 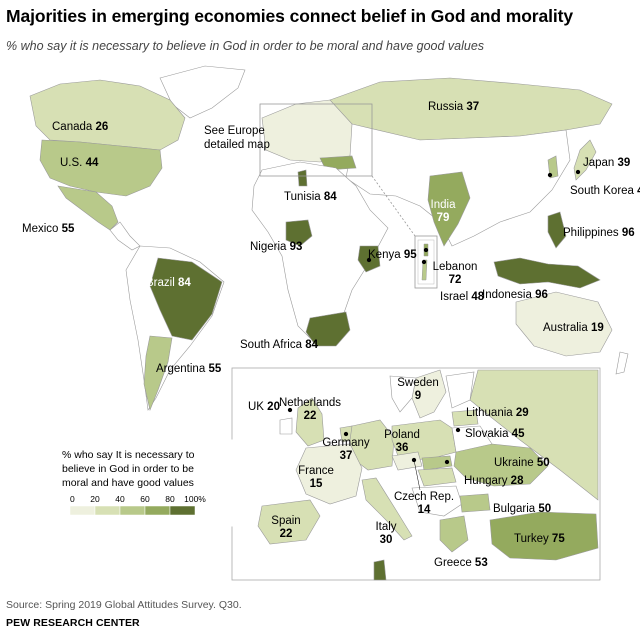 I want to click on brazil-shape, so click(x=186, y=299).